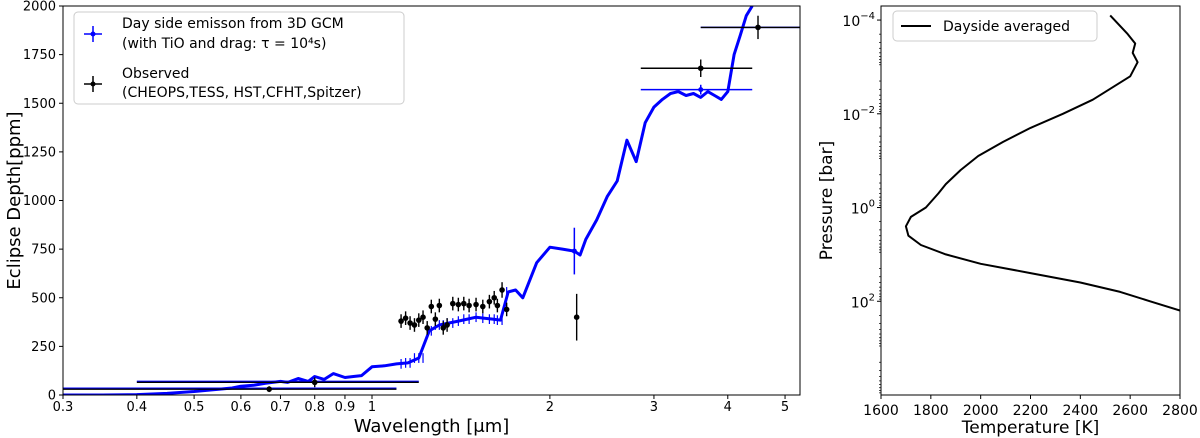 This screenshot has height=438, width=1200. What do you see at coordinates (345, 407) in the screenshot?
I see `x-tick-label: 0.9` at bounding box center [345, 407].